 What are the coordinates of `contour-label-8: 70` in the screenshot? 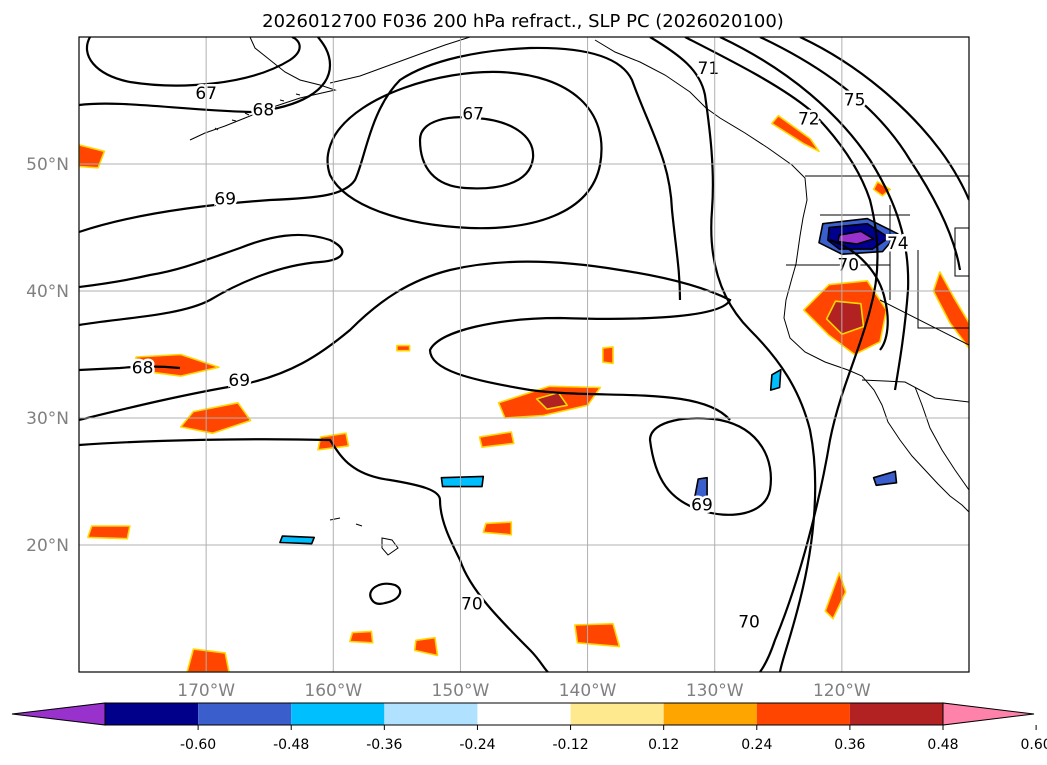 It's located at (848, 266).